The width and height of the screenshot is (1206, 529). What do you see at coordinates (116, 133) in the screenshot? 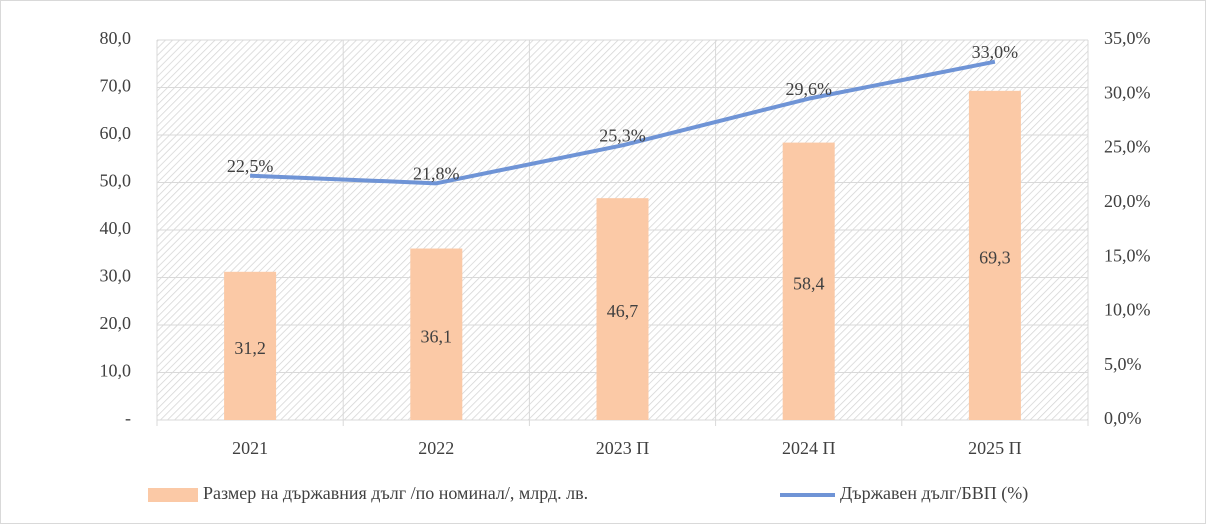
I see `y-tick-label: 60,0` at bounding box center [116, 133].